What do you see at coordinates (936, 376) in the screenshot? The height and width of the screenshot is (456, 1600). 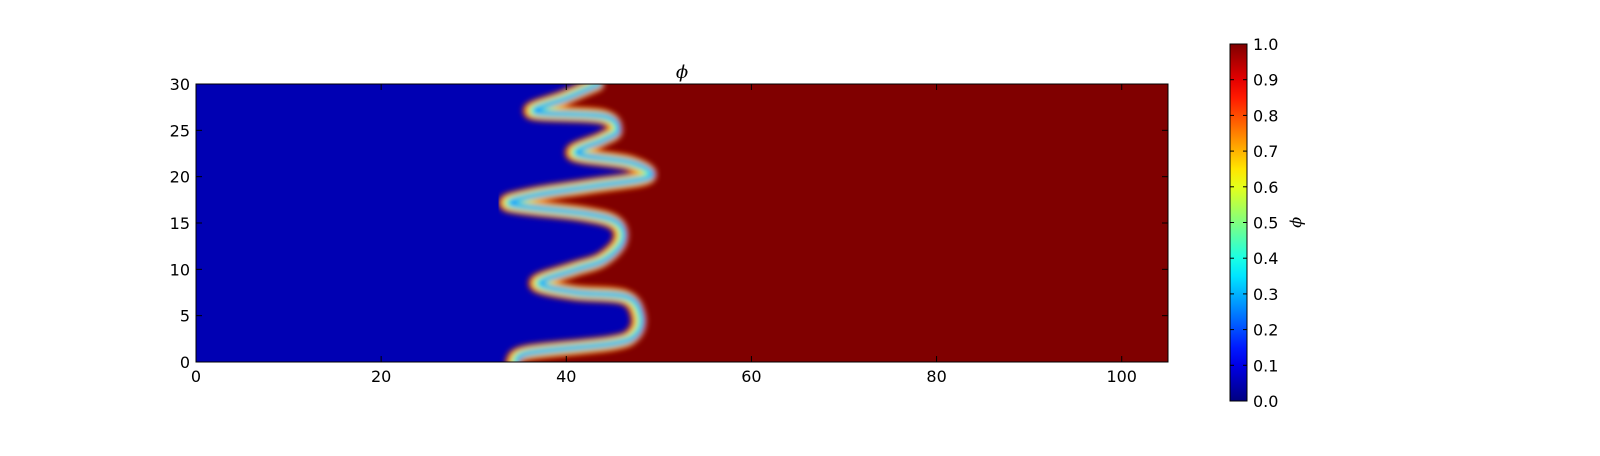 I see `x-tick-label: 80` at bounding box center [936, 376].